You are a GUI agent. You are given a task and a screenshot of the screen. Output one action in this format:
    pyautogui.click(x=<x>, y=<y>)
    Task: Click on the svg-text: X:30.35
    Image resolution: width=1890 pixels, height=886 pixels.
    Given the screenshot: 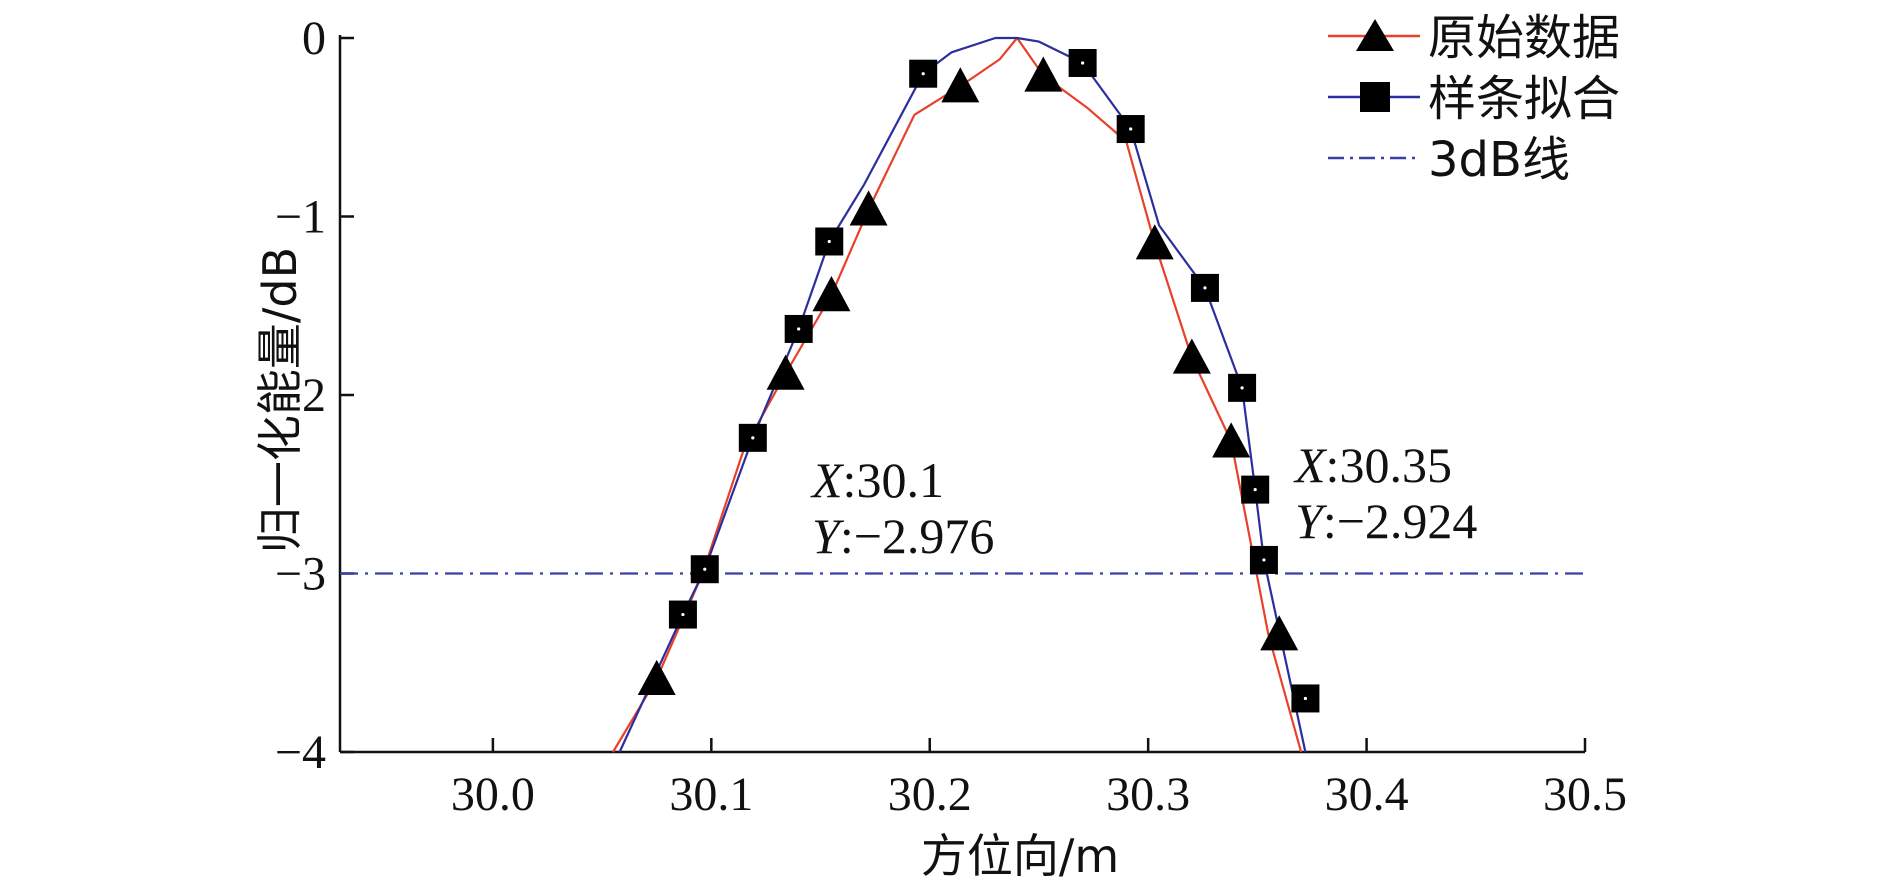 What is the action you would take?
    pyautogui.click(x=1372, y=465)
    